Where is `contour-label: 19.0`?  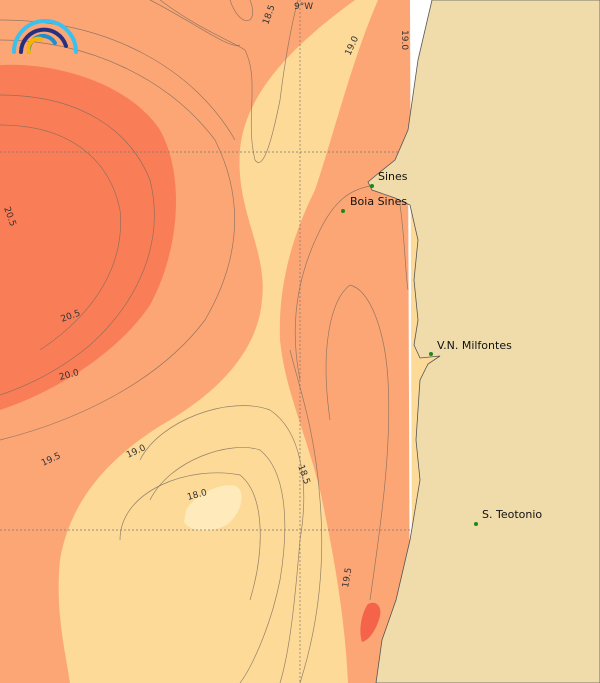
contour-label: 19.0 is located at coordinates (404, 40).